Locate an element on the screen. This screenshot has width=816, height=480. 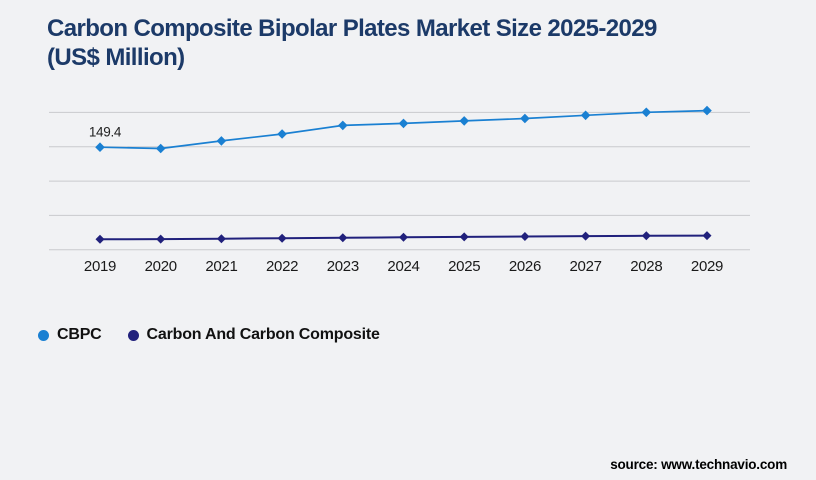
x-axis-tick-label: 2029 is located at coordinates (707, 266).